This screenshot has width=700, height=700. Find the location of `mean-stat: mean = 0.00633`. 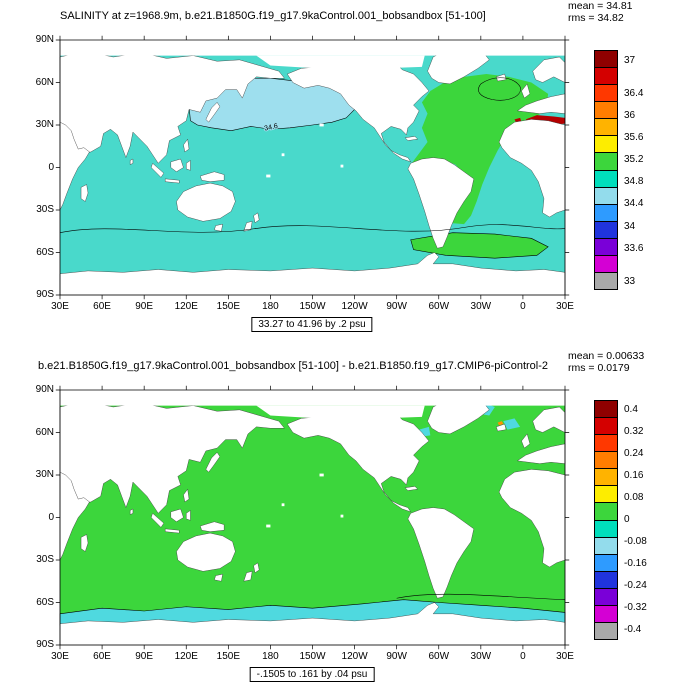

mean-stat: mean = 0.00633 is located at coordinates (606, 356).